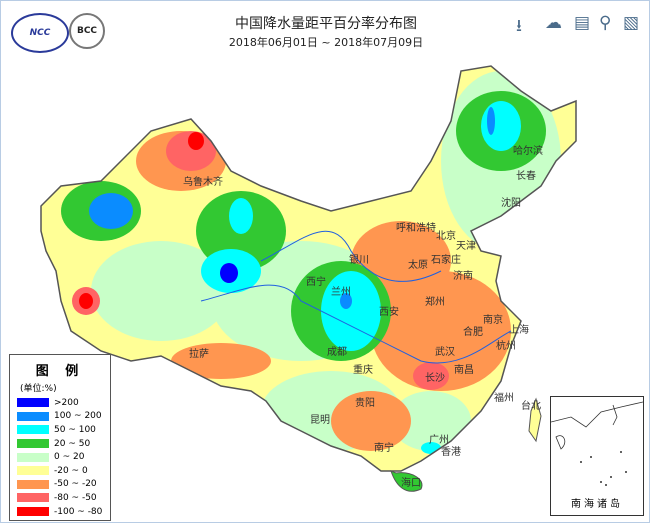  Describe the element at coordinates (528, 151) in the screenshot. I see `city-label: 哈尔滨` at that location.